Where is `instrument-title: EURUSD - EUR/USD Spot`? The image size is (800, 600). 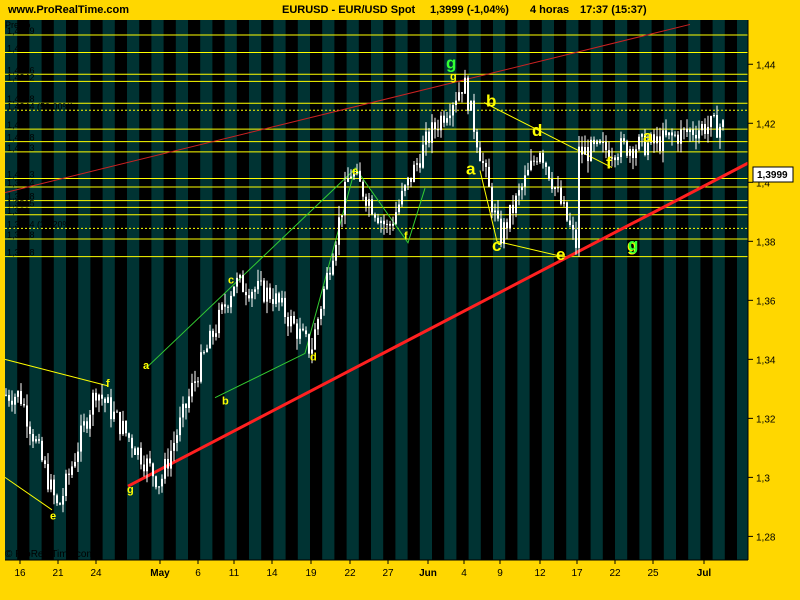
instrument-title: EURUSD - EUR/USD Spot is located at coordinates (349, 10).